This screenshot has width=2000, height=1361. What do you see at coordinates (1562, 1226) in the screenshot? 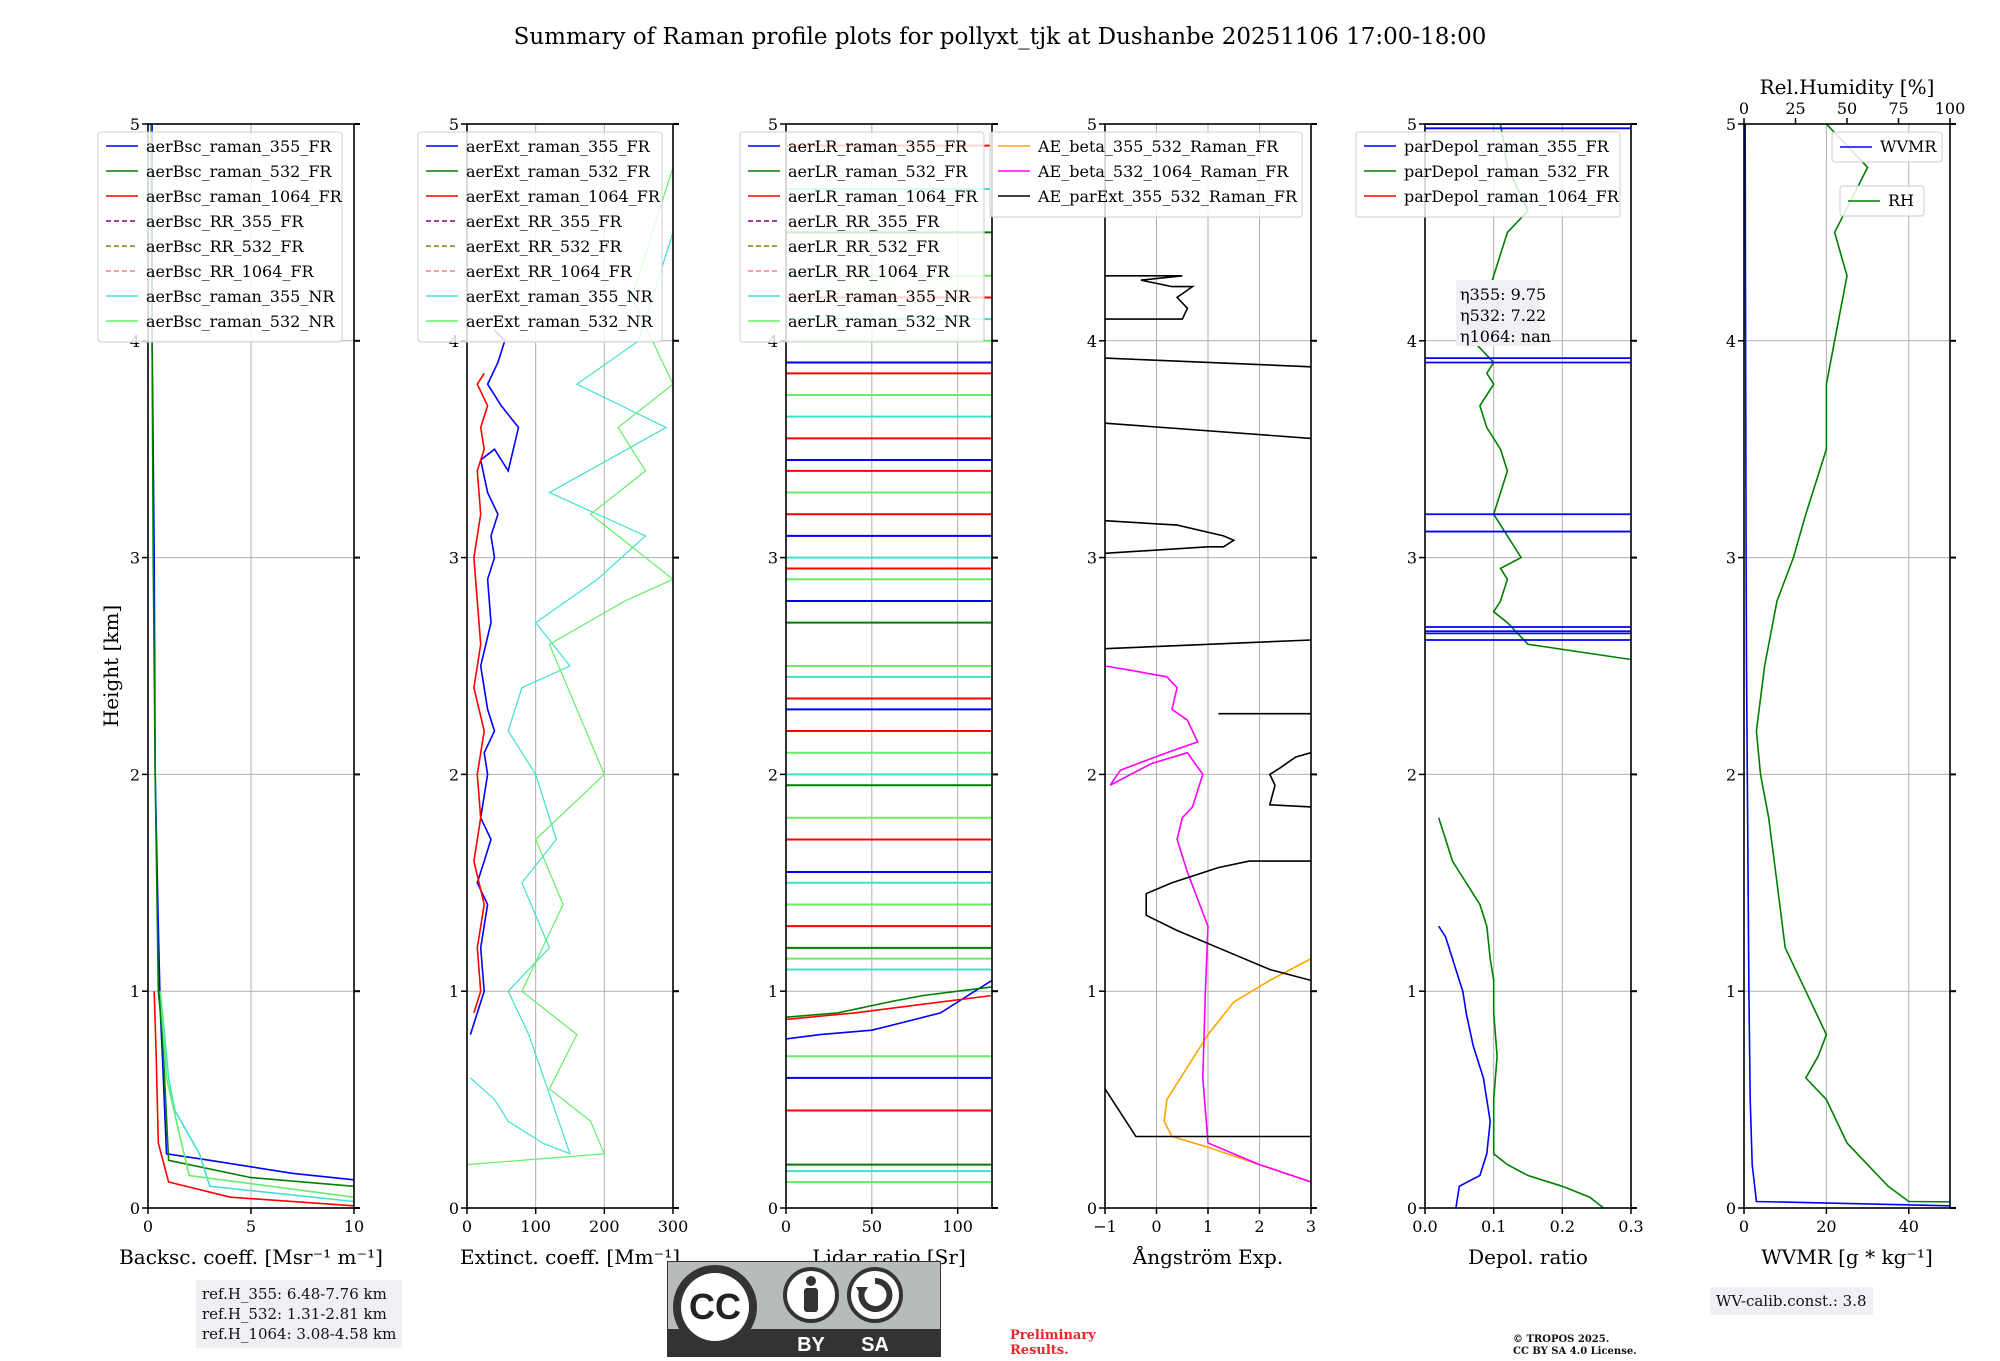
I see `x-tick-label: 0.2` at bounding box center [1562, 1226].